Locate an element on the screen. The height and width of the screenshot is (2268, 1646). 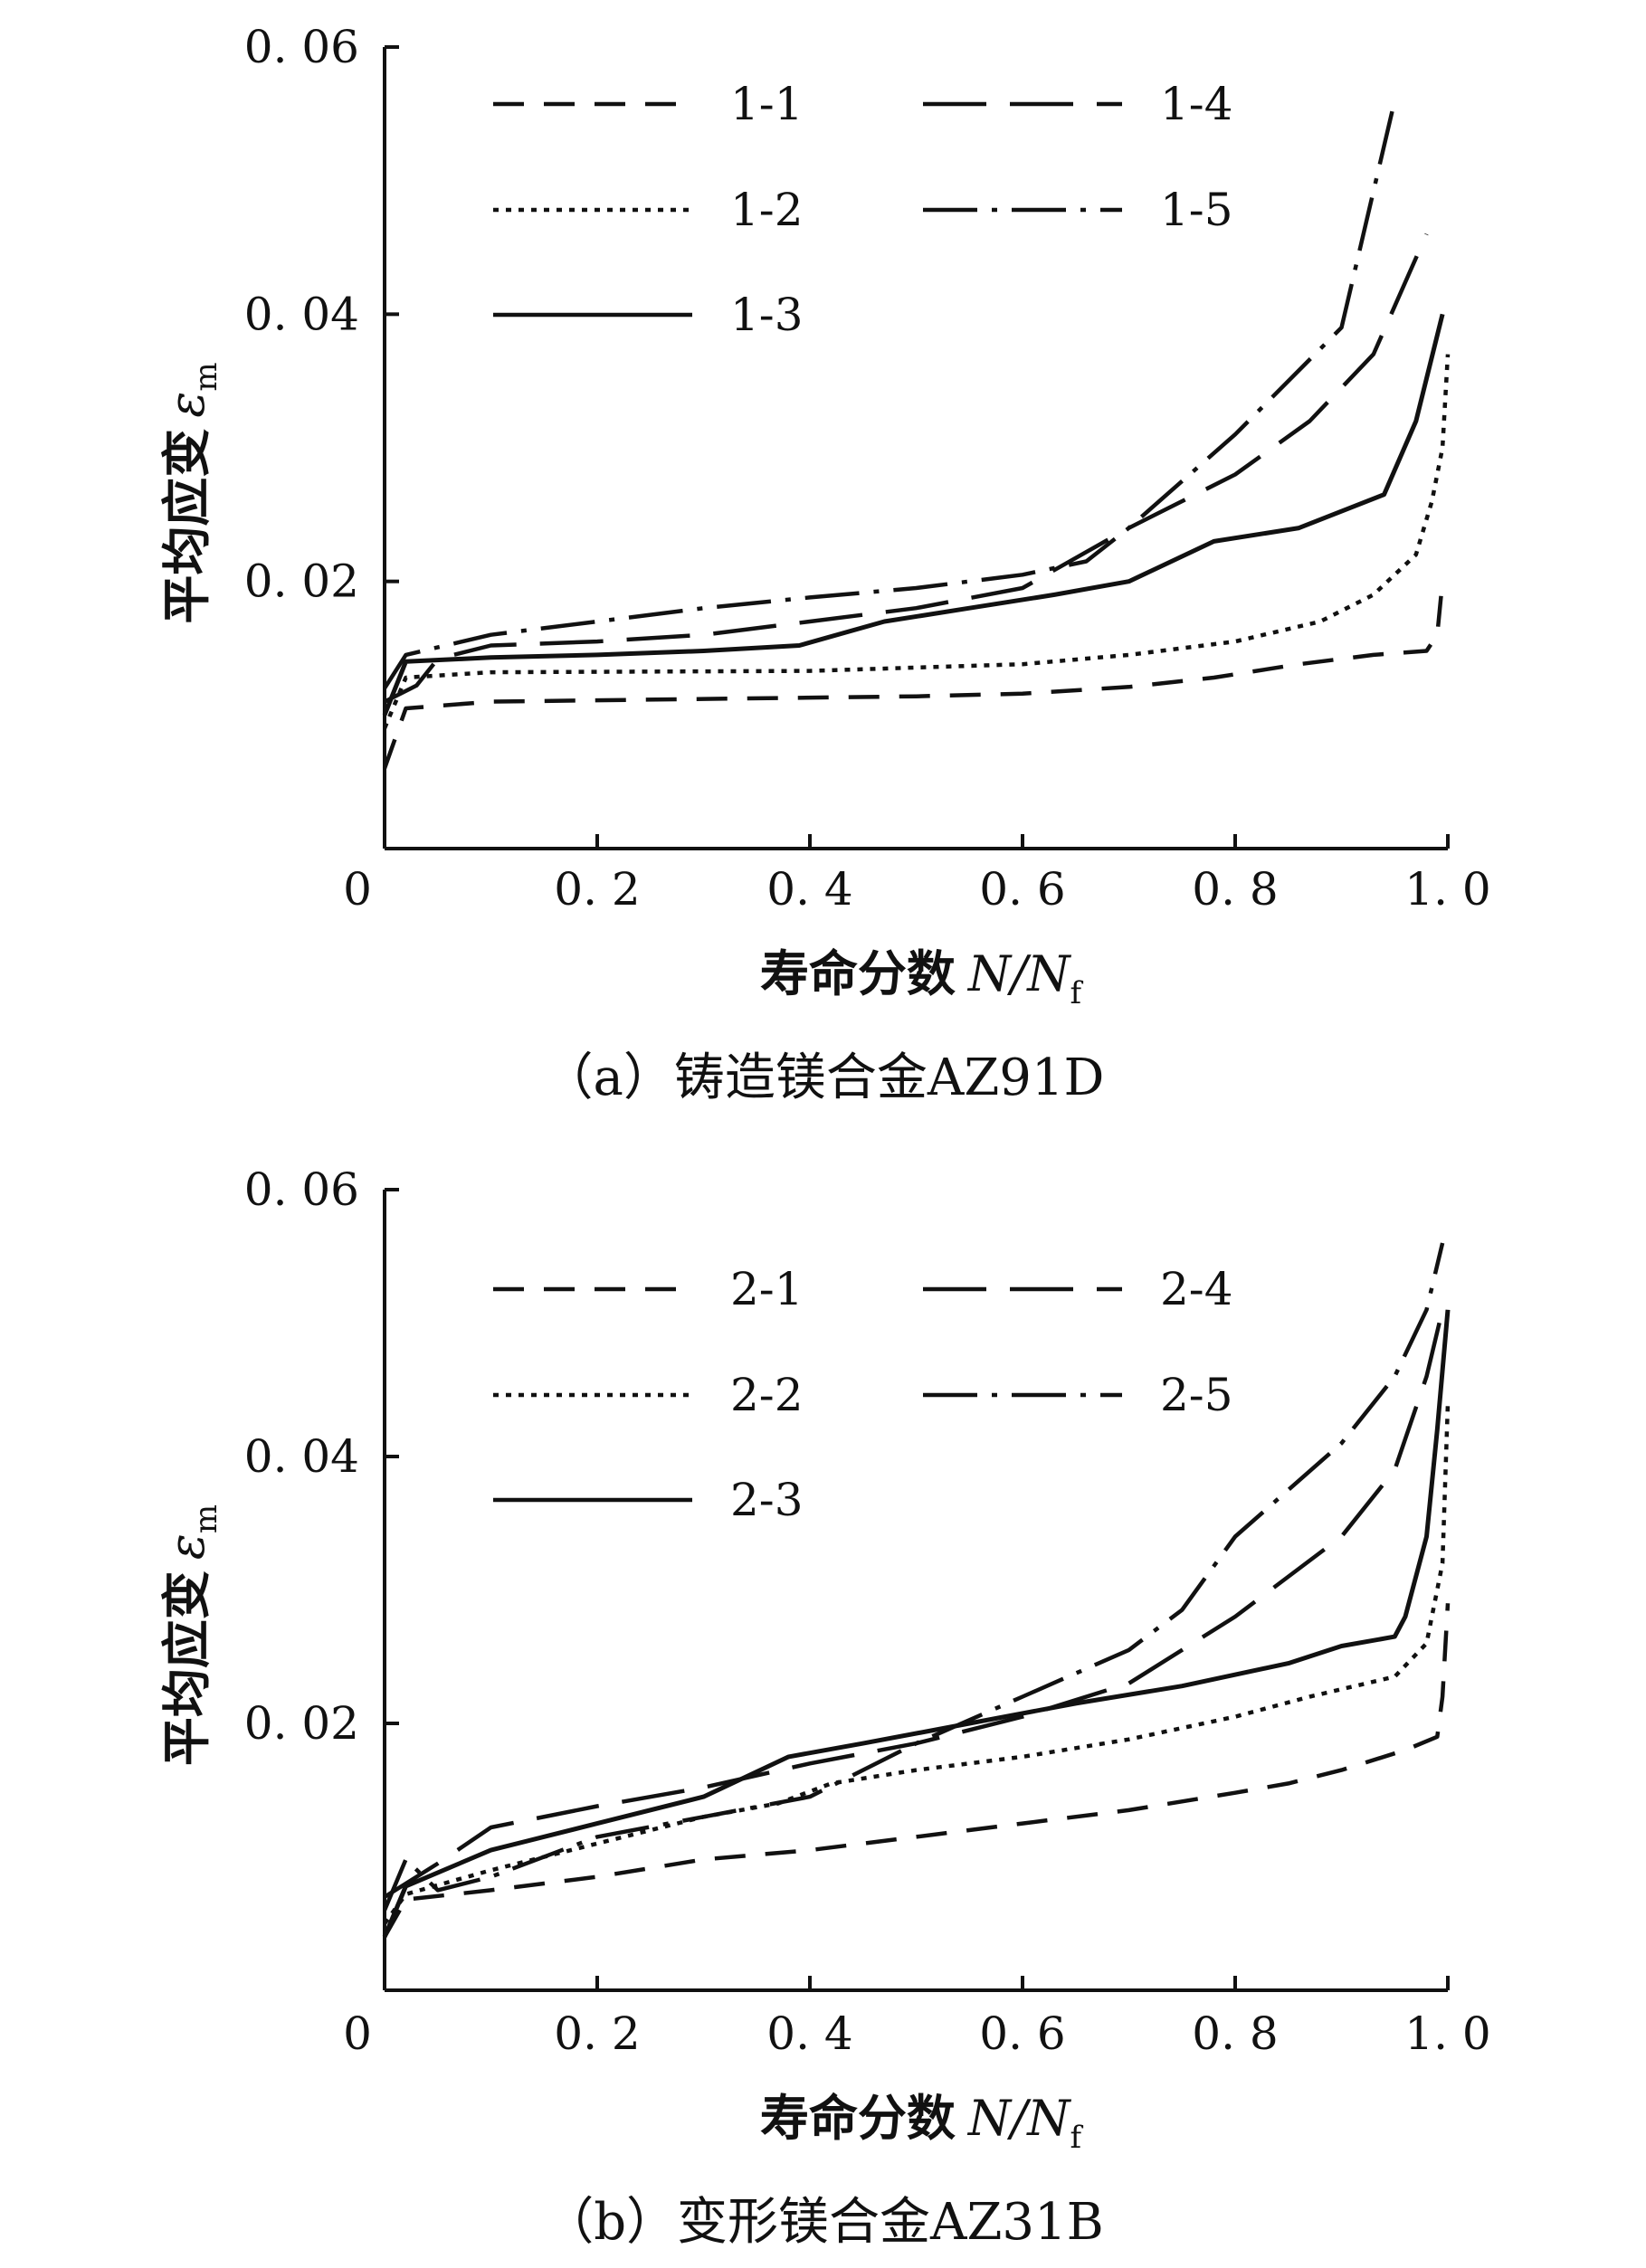
panel-caption: （a）铸造镁合金AZ91D is located at coordinates (824, 1078).